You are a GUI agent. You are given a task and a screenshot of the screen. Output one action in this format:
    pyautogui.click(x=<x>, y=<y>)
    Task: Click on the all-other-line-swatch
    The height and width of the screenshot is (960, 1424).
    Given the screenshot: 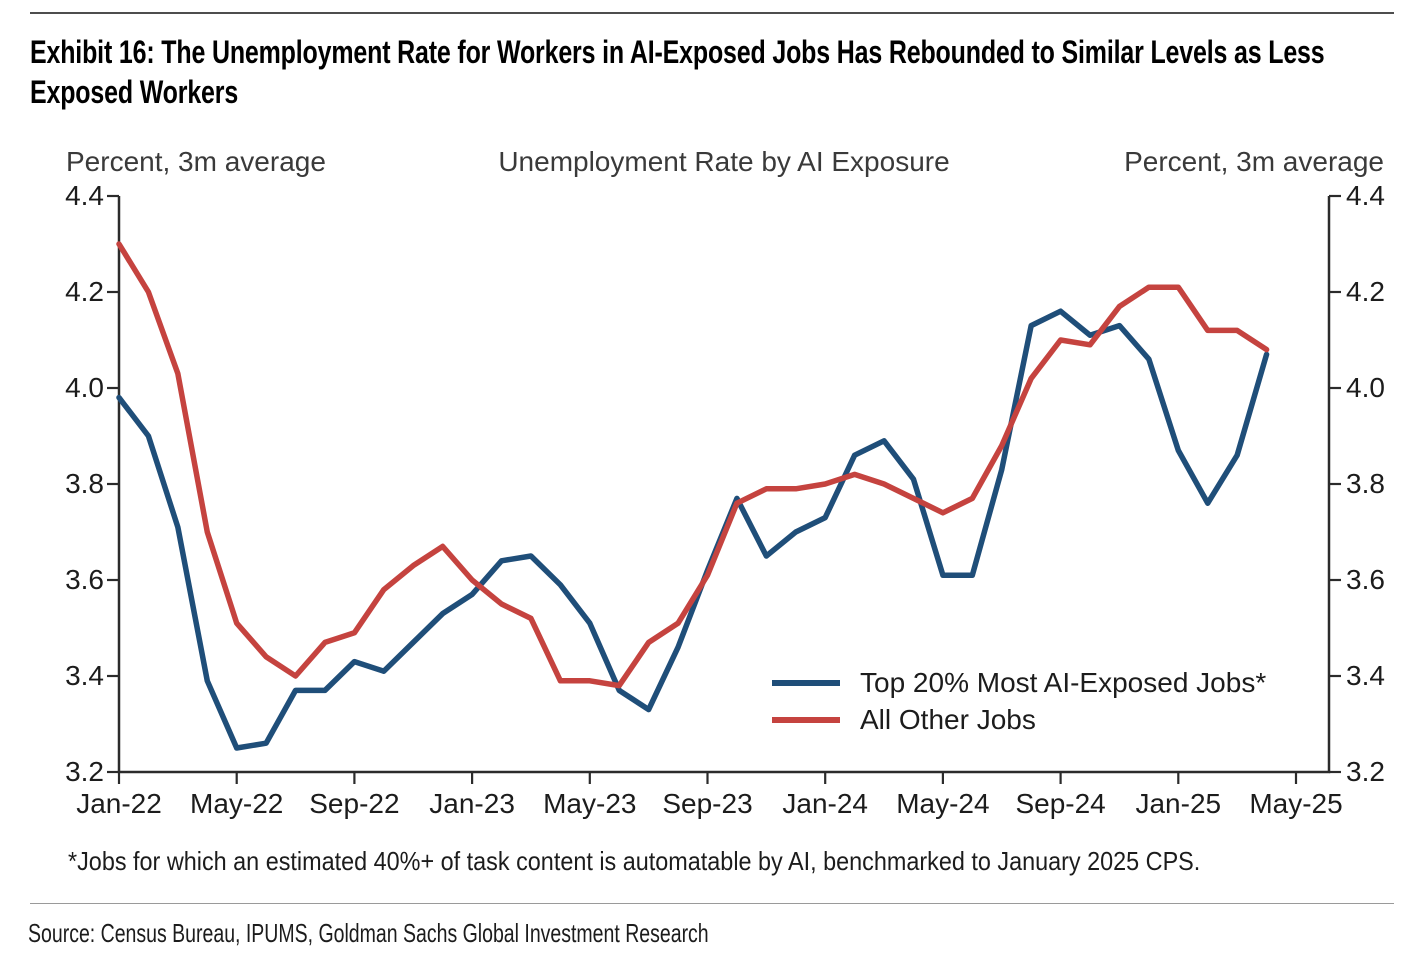 What is the action you would take?
    pyautogui.click(x=806, y=719)
    